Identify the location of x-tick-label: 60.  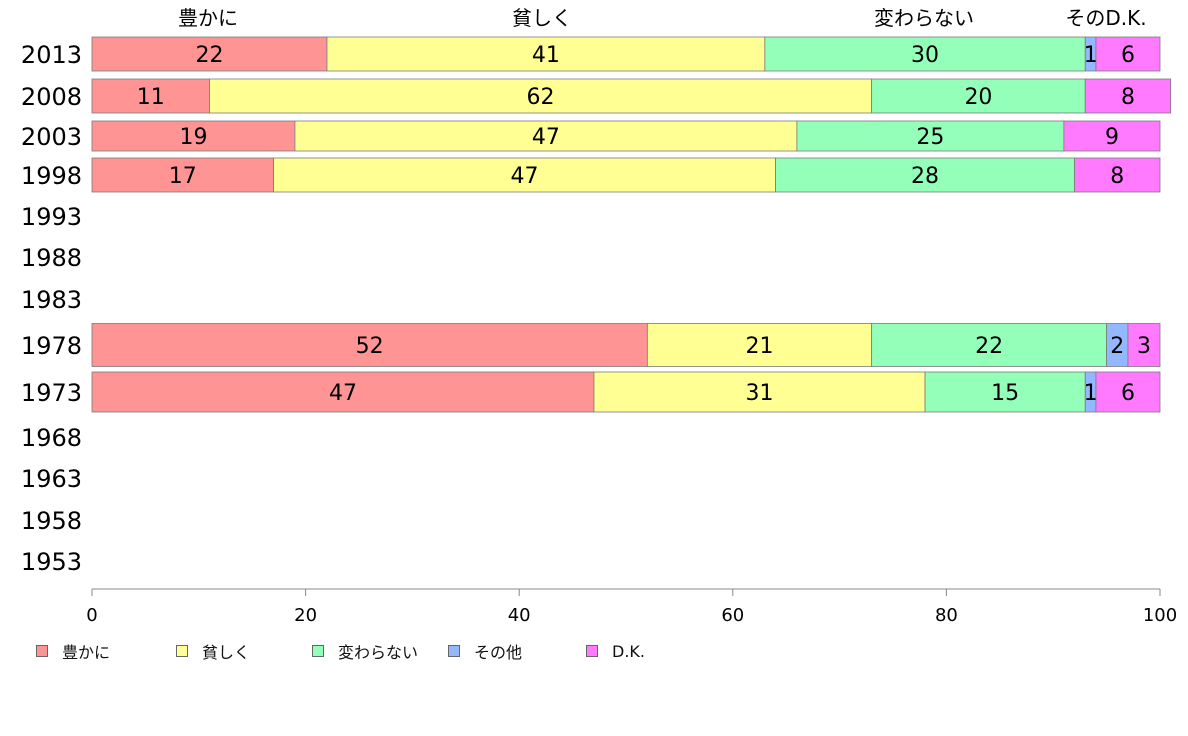
(732, 615).